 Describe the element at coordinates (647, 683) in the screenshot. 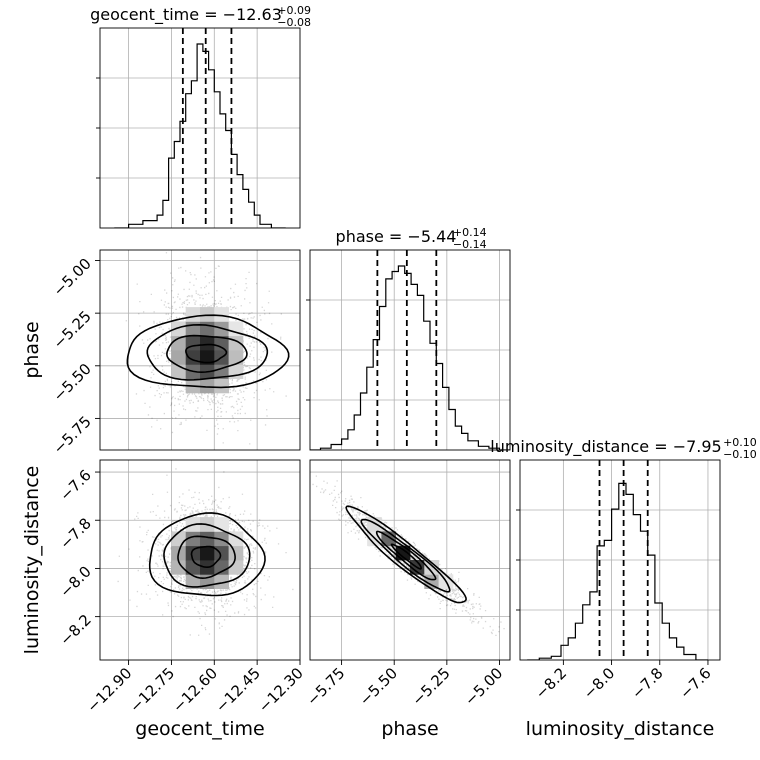

I see `x-tick-label-luminosity_distance: −7.8` at that location.